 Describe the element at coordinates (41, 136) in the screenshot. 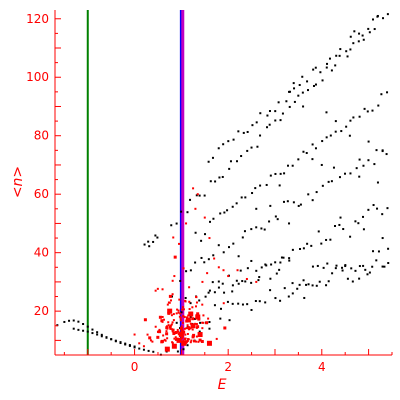

I see `y-tick-label: 80` at that location.